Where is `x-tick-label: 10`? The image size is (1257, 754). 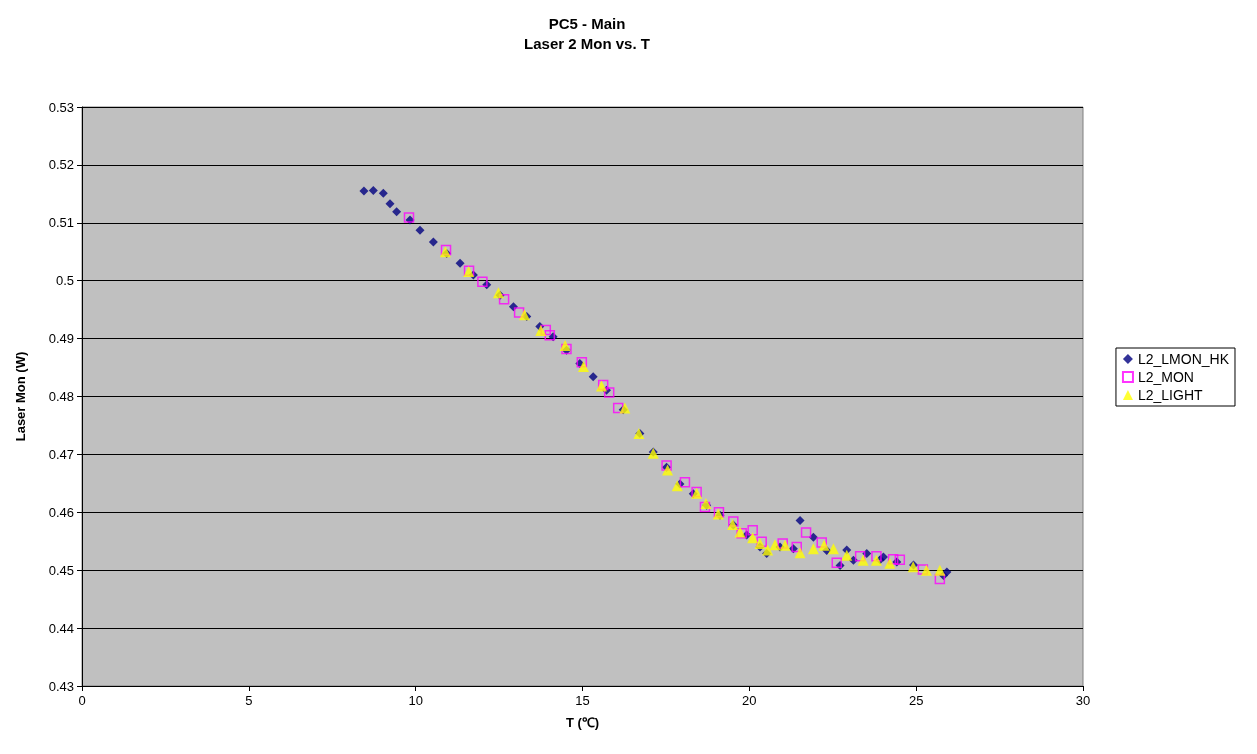 x-tick-label: 10 is located at coordinates (415, 700).